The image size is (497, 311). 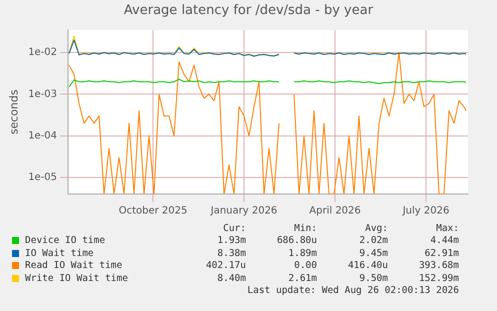 What do you see at coordinates (225, 266) in the screenshot?
I see `text: 402.17u` at bounding box center [225, 266].